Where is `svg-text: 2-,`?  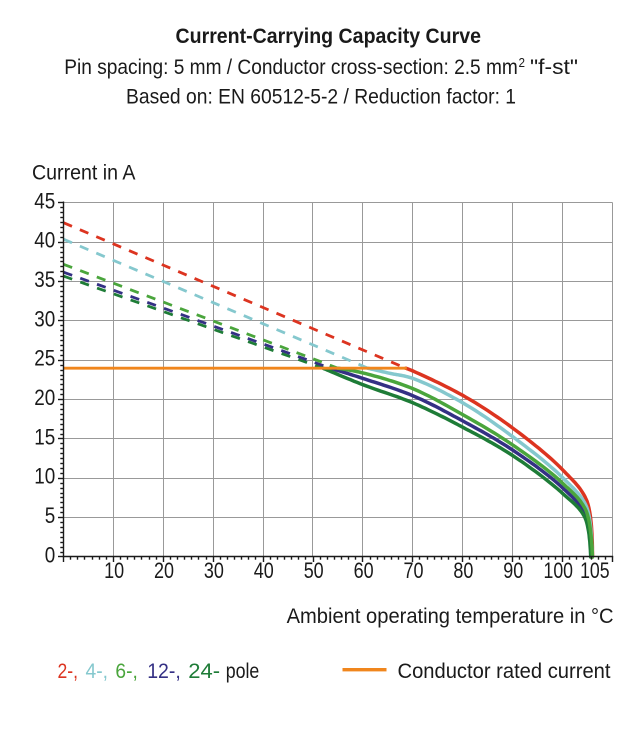
svg-text: 2-, is located at coordinates (68, 671).